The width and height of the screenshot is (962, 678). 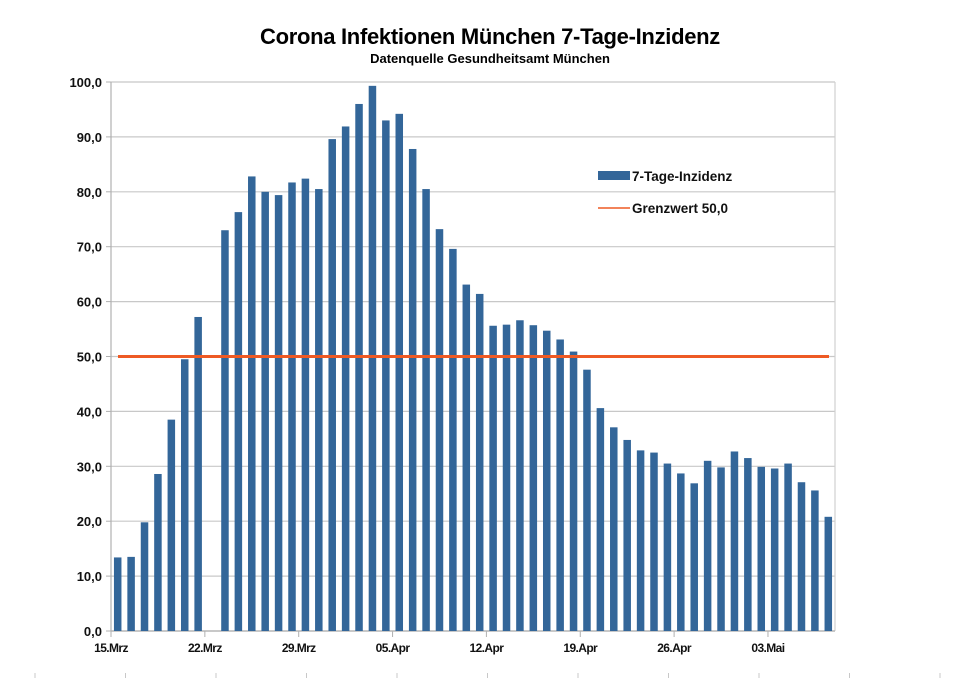 I want to click on y-tick-label: 60,0, so click(x=89, y=302).